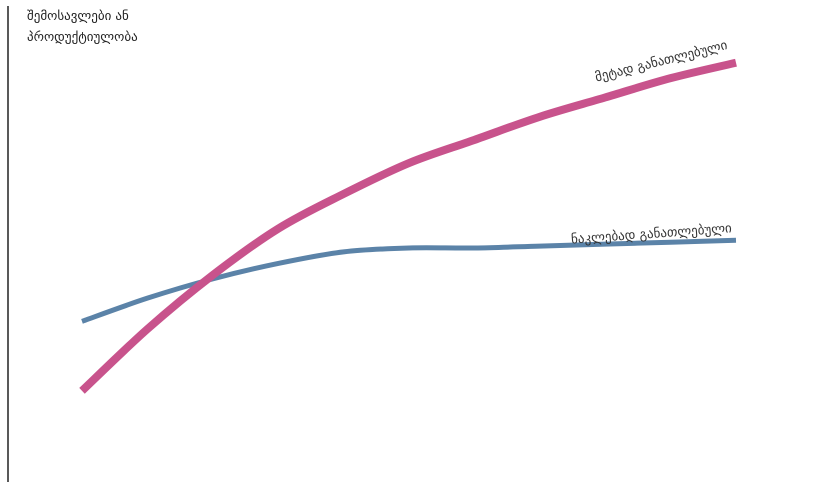 This screenshot has width=832, height=482. I want to click on y-axis-title-line-1: შემოსავლები ან, so click(78, 16).